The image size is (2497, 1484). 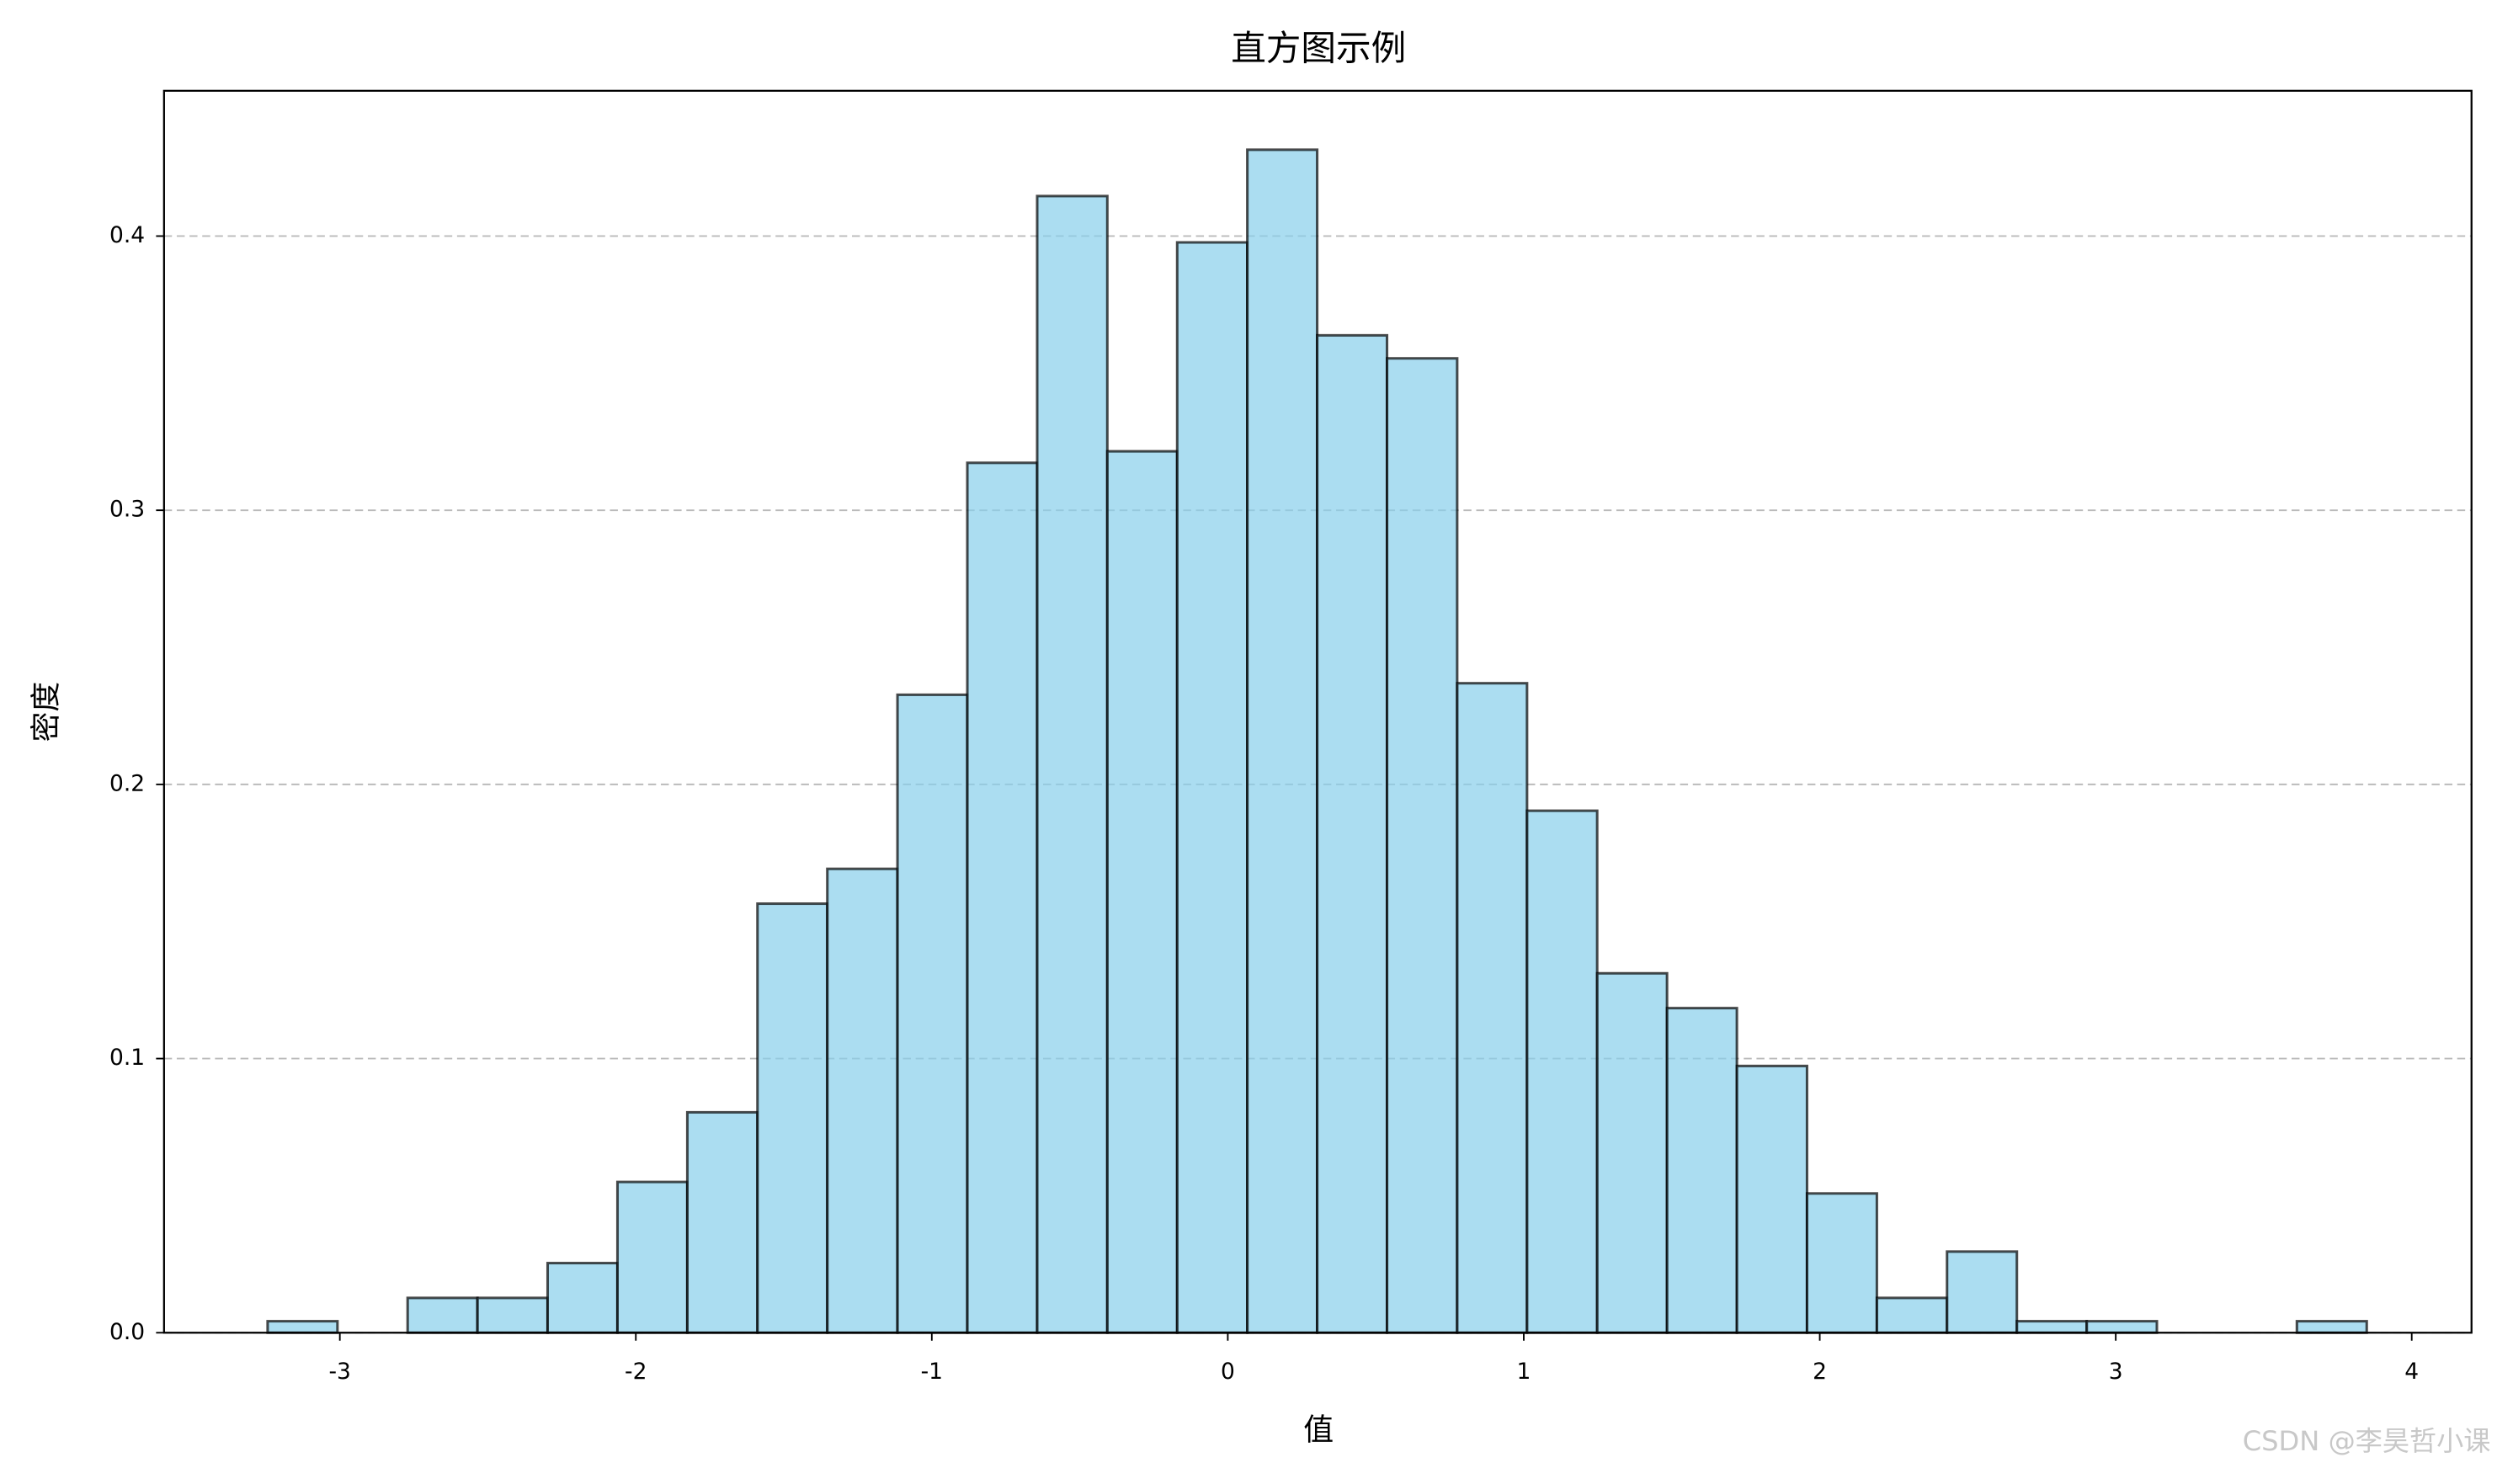 I want to click on x-axis-label: 值, so click(x=1319, y=1430).